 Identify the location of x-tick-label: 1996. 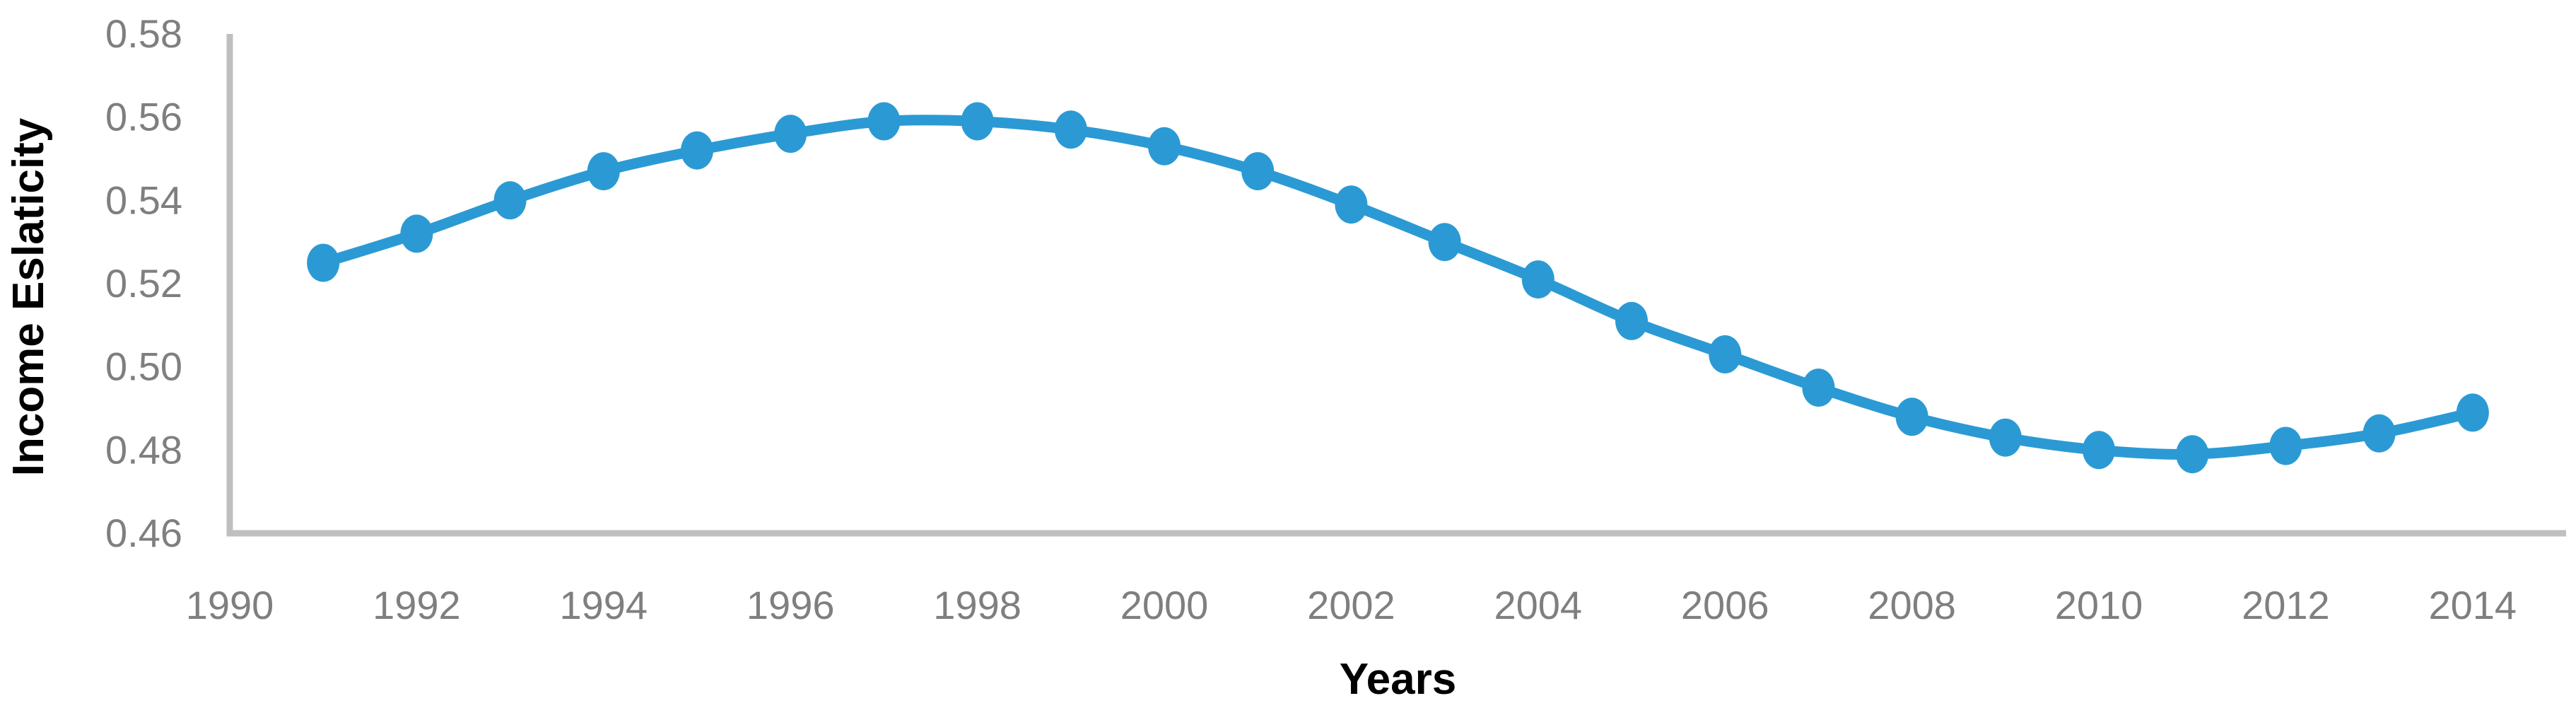
(791, 605).